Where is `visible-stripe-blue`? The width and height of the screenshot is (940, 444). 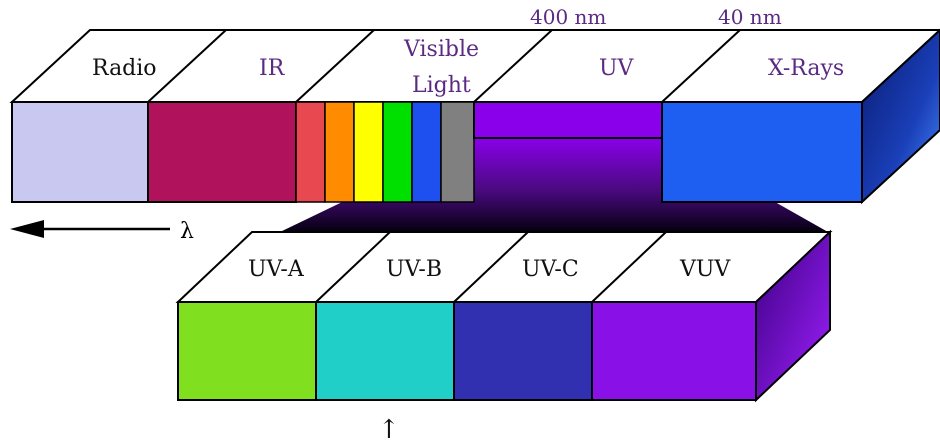
visible-stripe-blue is located at coordinates (426, 152).